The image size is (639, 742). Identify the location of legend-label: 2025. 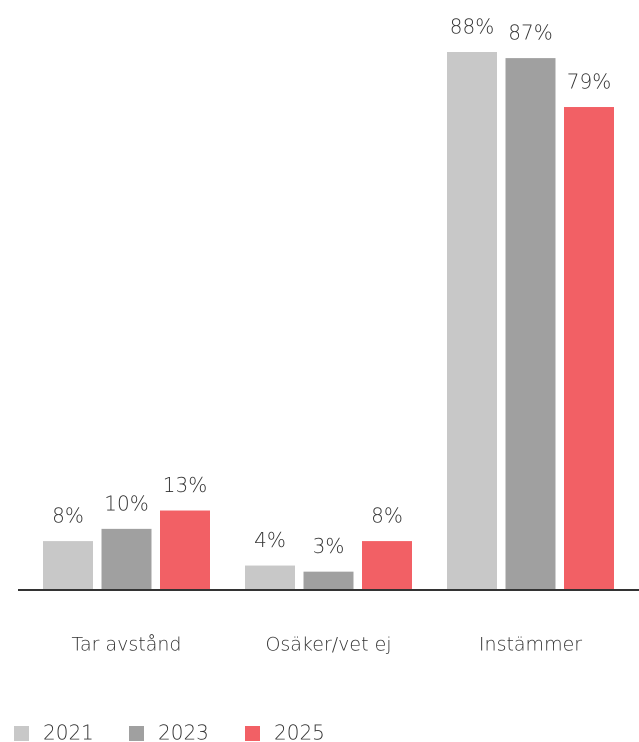
(299, 731).